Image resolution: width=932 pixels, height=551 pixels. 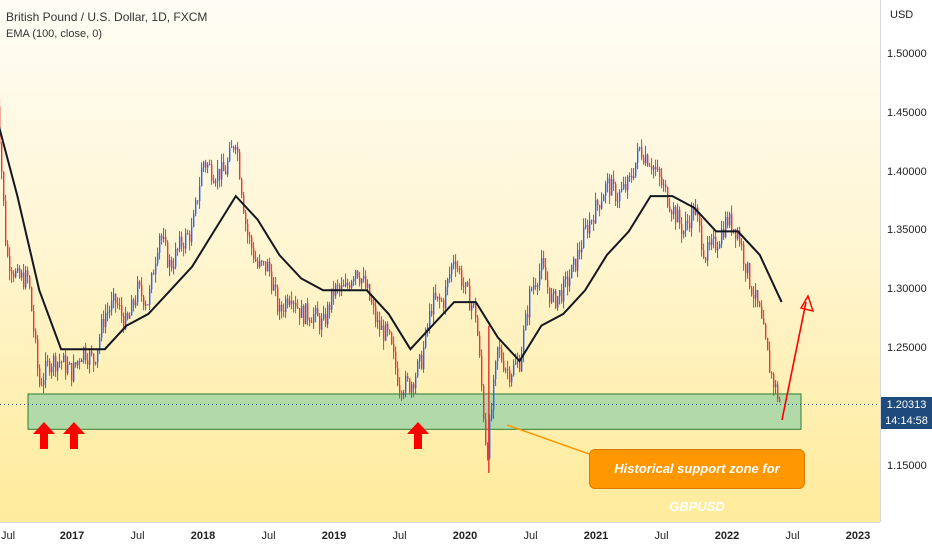 What do you see at coordinates (596, 536) in the screenshot?
I see `x-tick-label: 2021` at bounding box center [596, 536].